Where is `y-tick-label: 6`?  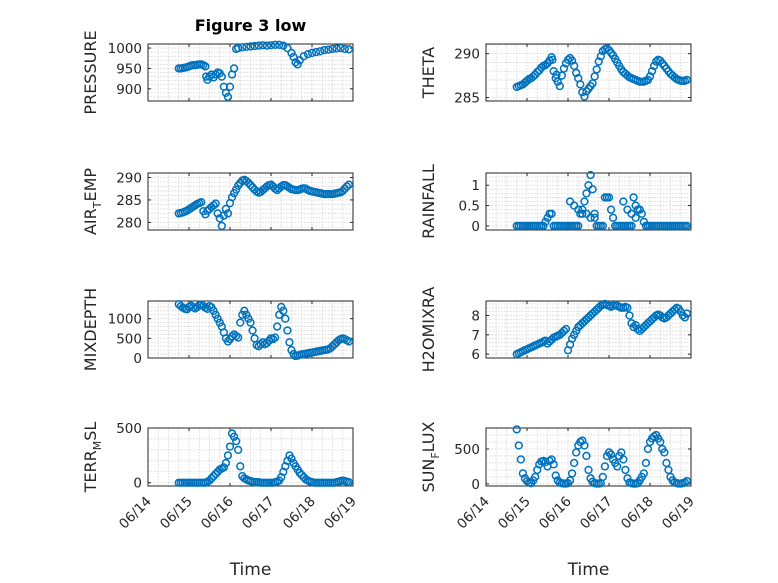 y-tick-label: 6 is located at coordinates (475, 355).